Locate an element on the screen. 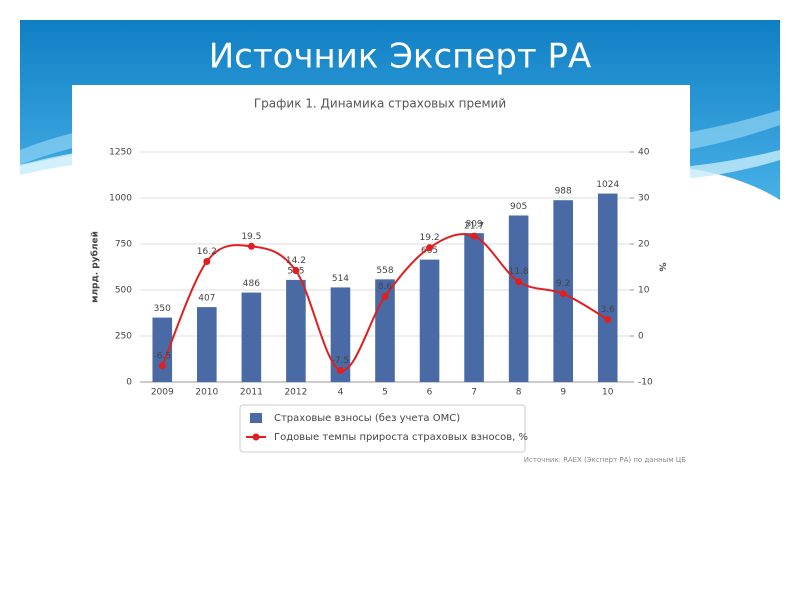  line-value-label: 16.2 is located at coordinates (207, 252).